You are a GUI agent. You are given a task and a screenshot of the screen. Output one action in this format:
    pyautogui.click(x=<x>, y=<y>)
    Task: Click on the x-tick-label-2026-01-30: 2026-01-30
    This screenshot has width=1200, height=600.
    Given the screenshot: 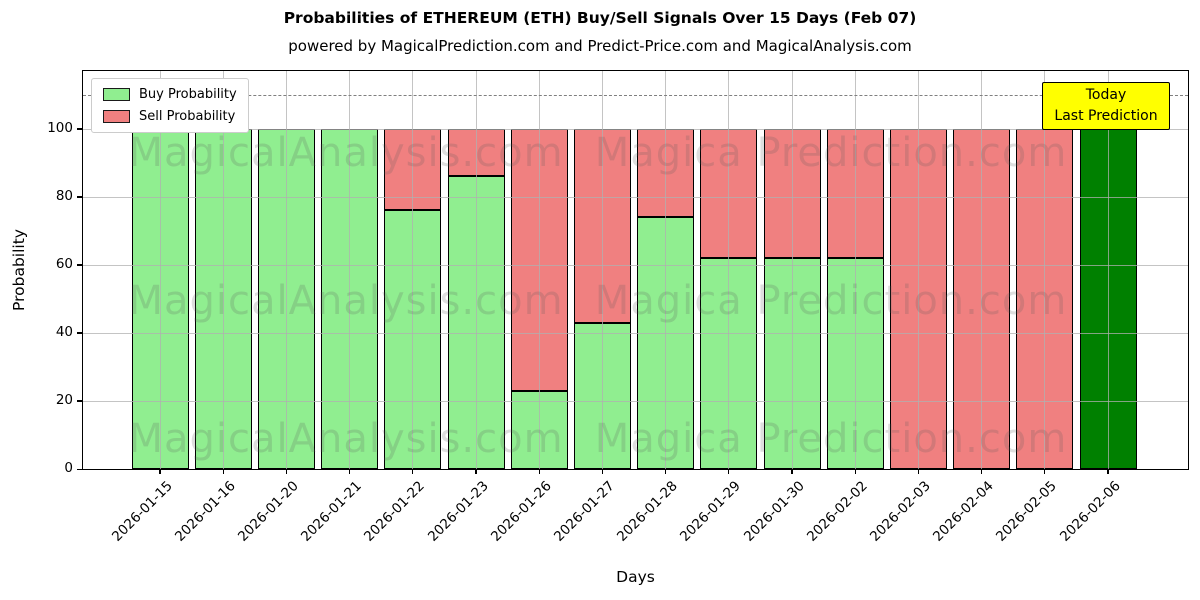 What is the action you would take?
    pyautogui.click(x=774, y=511)
    